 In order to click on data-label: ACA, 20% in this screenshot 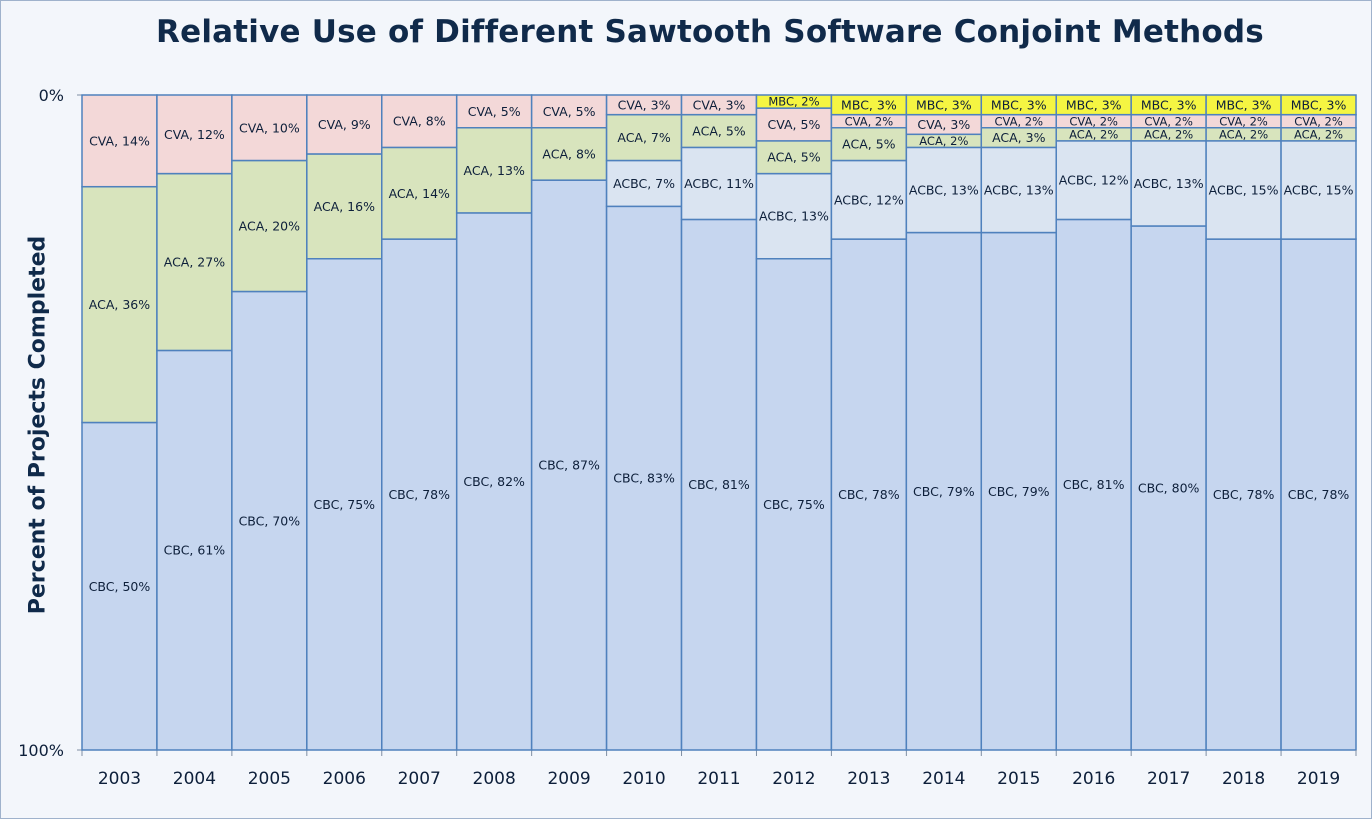, I will do `click(269, 226)`.